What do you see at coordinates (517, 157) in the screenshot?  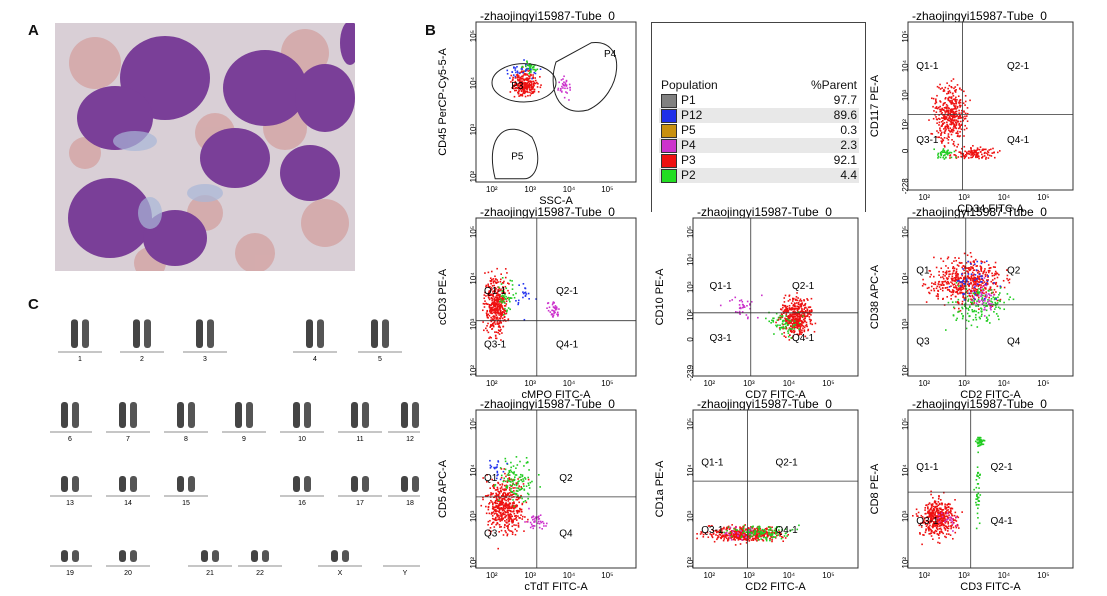 I see `gate-label: P5` at bounding box center [517, 157].